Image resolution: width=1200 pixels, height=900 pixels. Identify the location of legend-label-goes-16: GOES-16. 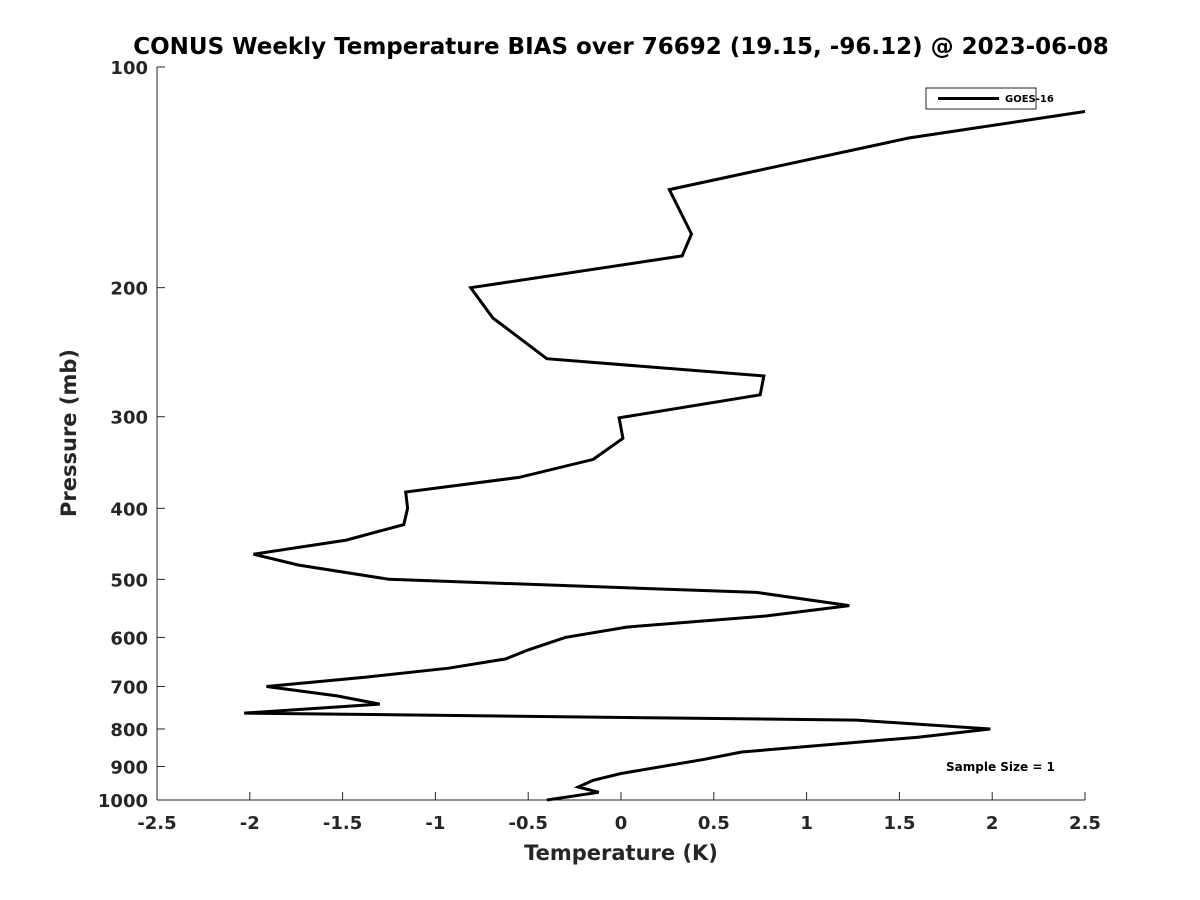
(1029, 99).